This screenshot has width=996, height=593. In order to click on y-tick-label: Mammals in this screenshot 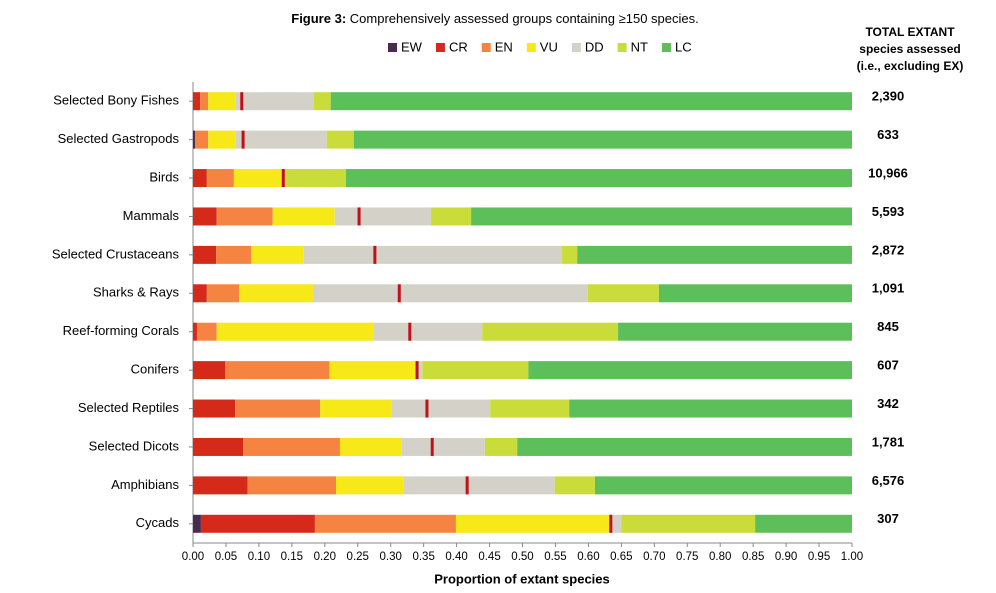, I will do `click(151, 215)`.